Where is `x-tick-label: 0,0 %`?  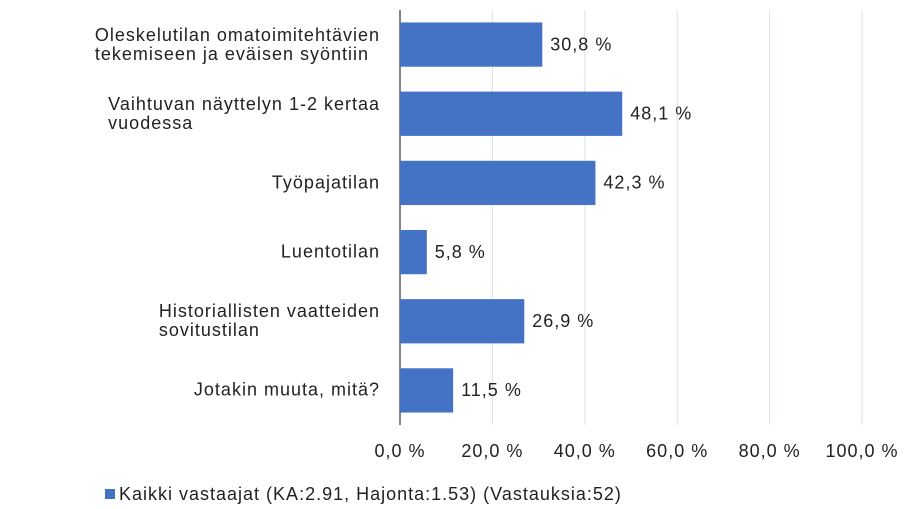
x-tick-label: 0,0 % is located at coordinates (399, 451).